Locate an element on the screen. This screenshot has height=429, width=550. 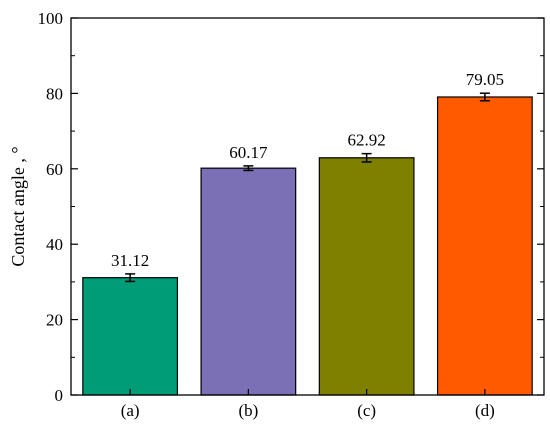
y-axis-title: Contact angle , ° is located at coordinates (18, 206).